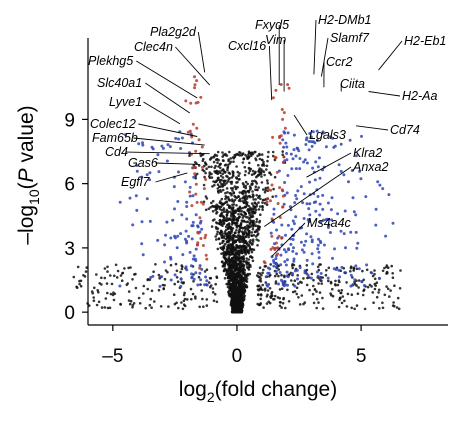 The height and width of the screenshot is (421, 473). I want to click on gene-label: Egfl7, so click(136, 182).